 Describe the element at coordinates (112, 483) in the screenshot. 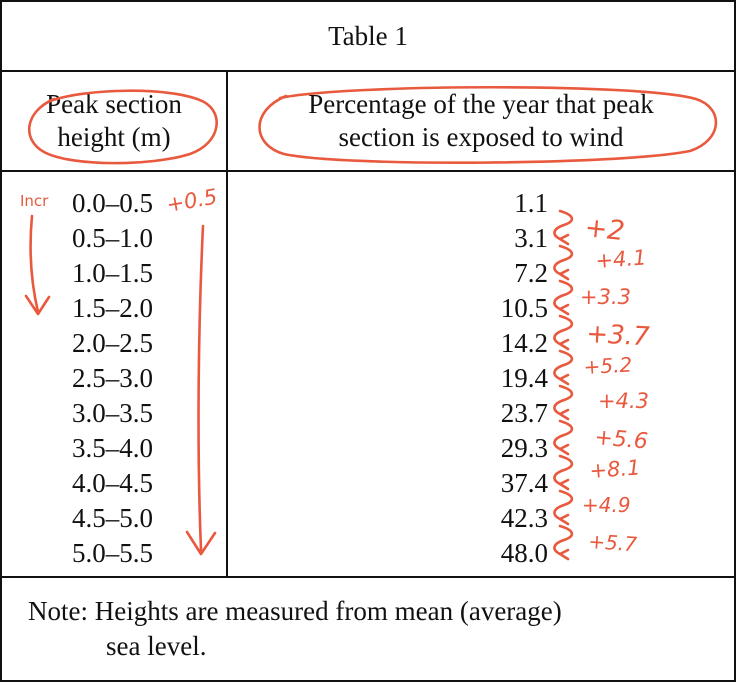

I see `height-range: 4.0–4.5` at that location.